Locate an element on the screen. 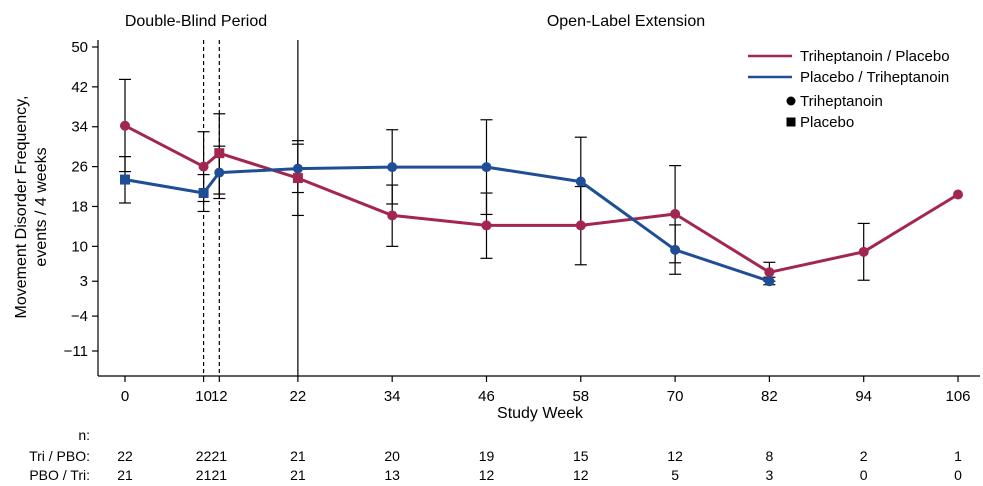  n-table-cell: 13 is located at coordinates (392, 475).